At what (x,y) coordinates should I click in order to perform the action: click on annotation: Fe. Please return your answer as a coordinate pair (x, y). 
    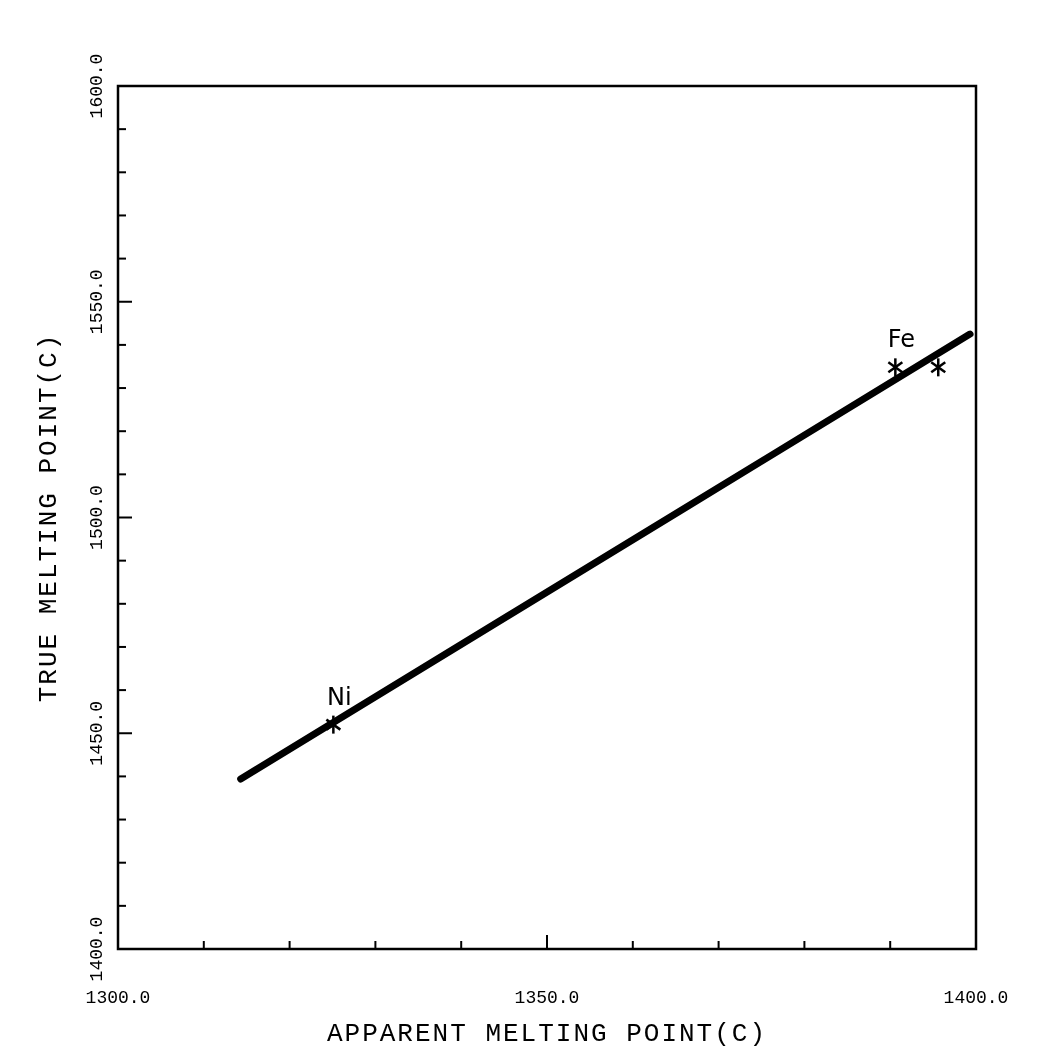
    Looking at the image, I should click on (901, 339).